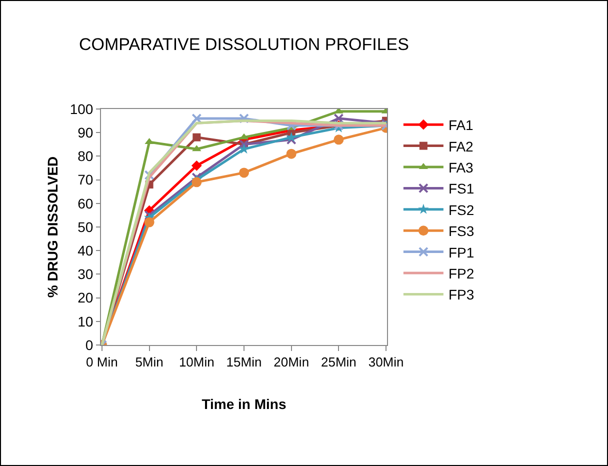 This screenshot has width=608, height=466. I want to click on legend-label: FA1, so click(461, 125).